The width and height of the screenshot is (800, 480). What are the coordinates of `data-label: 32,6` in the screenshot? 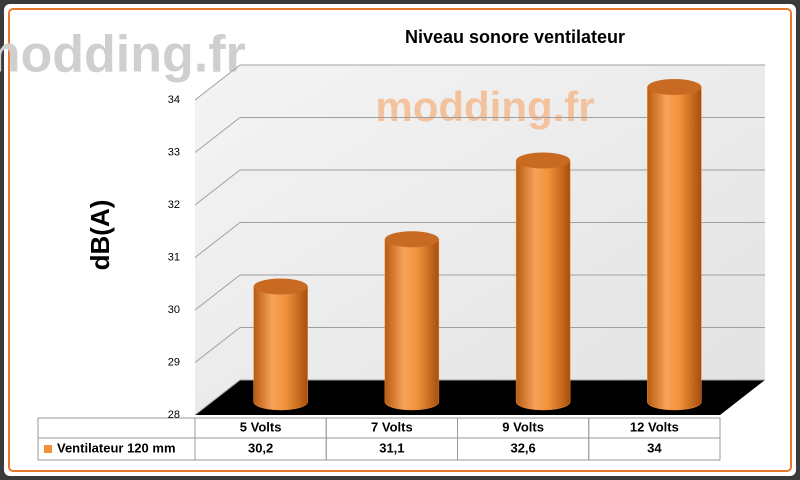 It's located at (522, 447).